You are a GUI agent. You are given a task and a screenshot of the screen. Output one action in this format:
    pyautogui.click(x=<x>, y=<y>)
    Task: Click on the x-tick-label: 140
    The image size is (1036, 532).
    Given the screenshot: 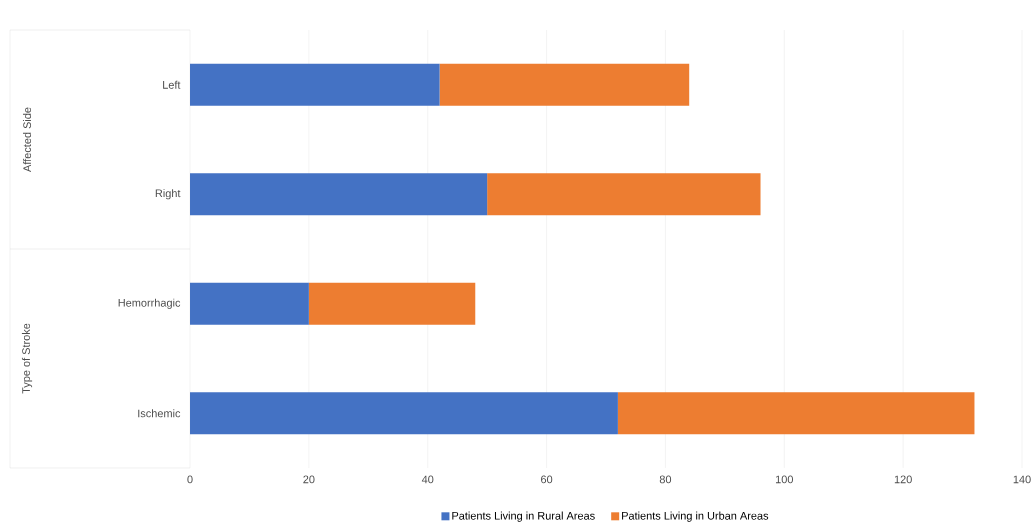 What is the action you would take?
    pyautogui.click(x=1022, y=479)
    